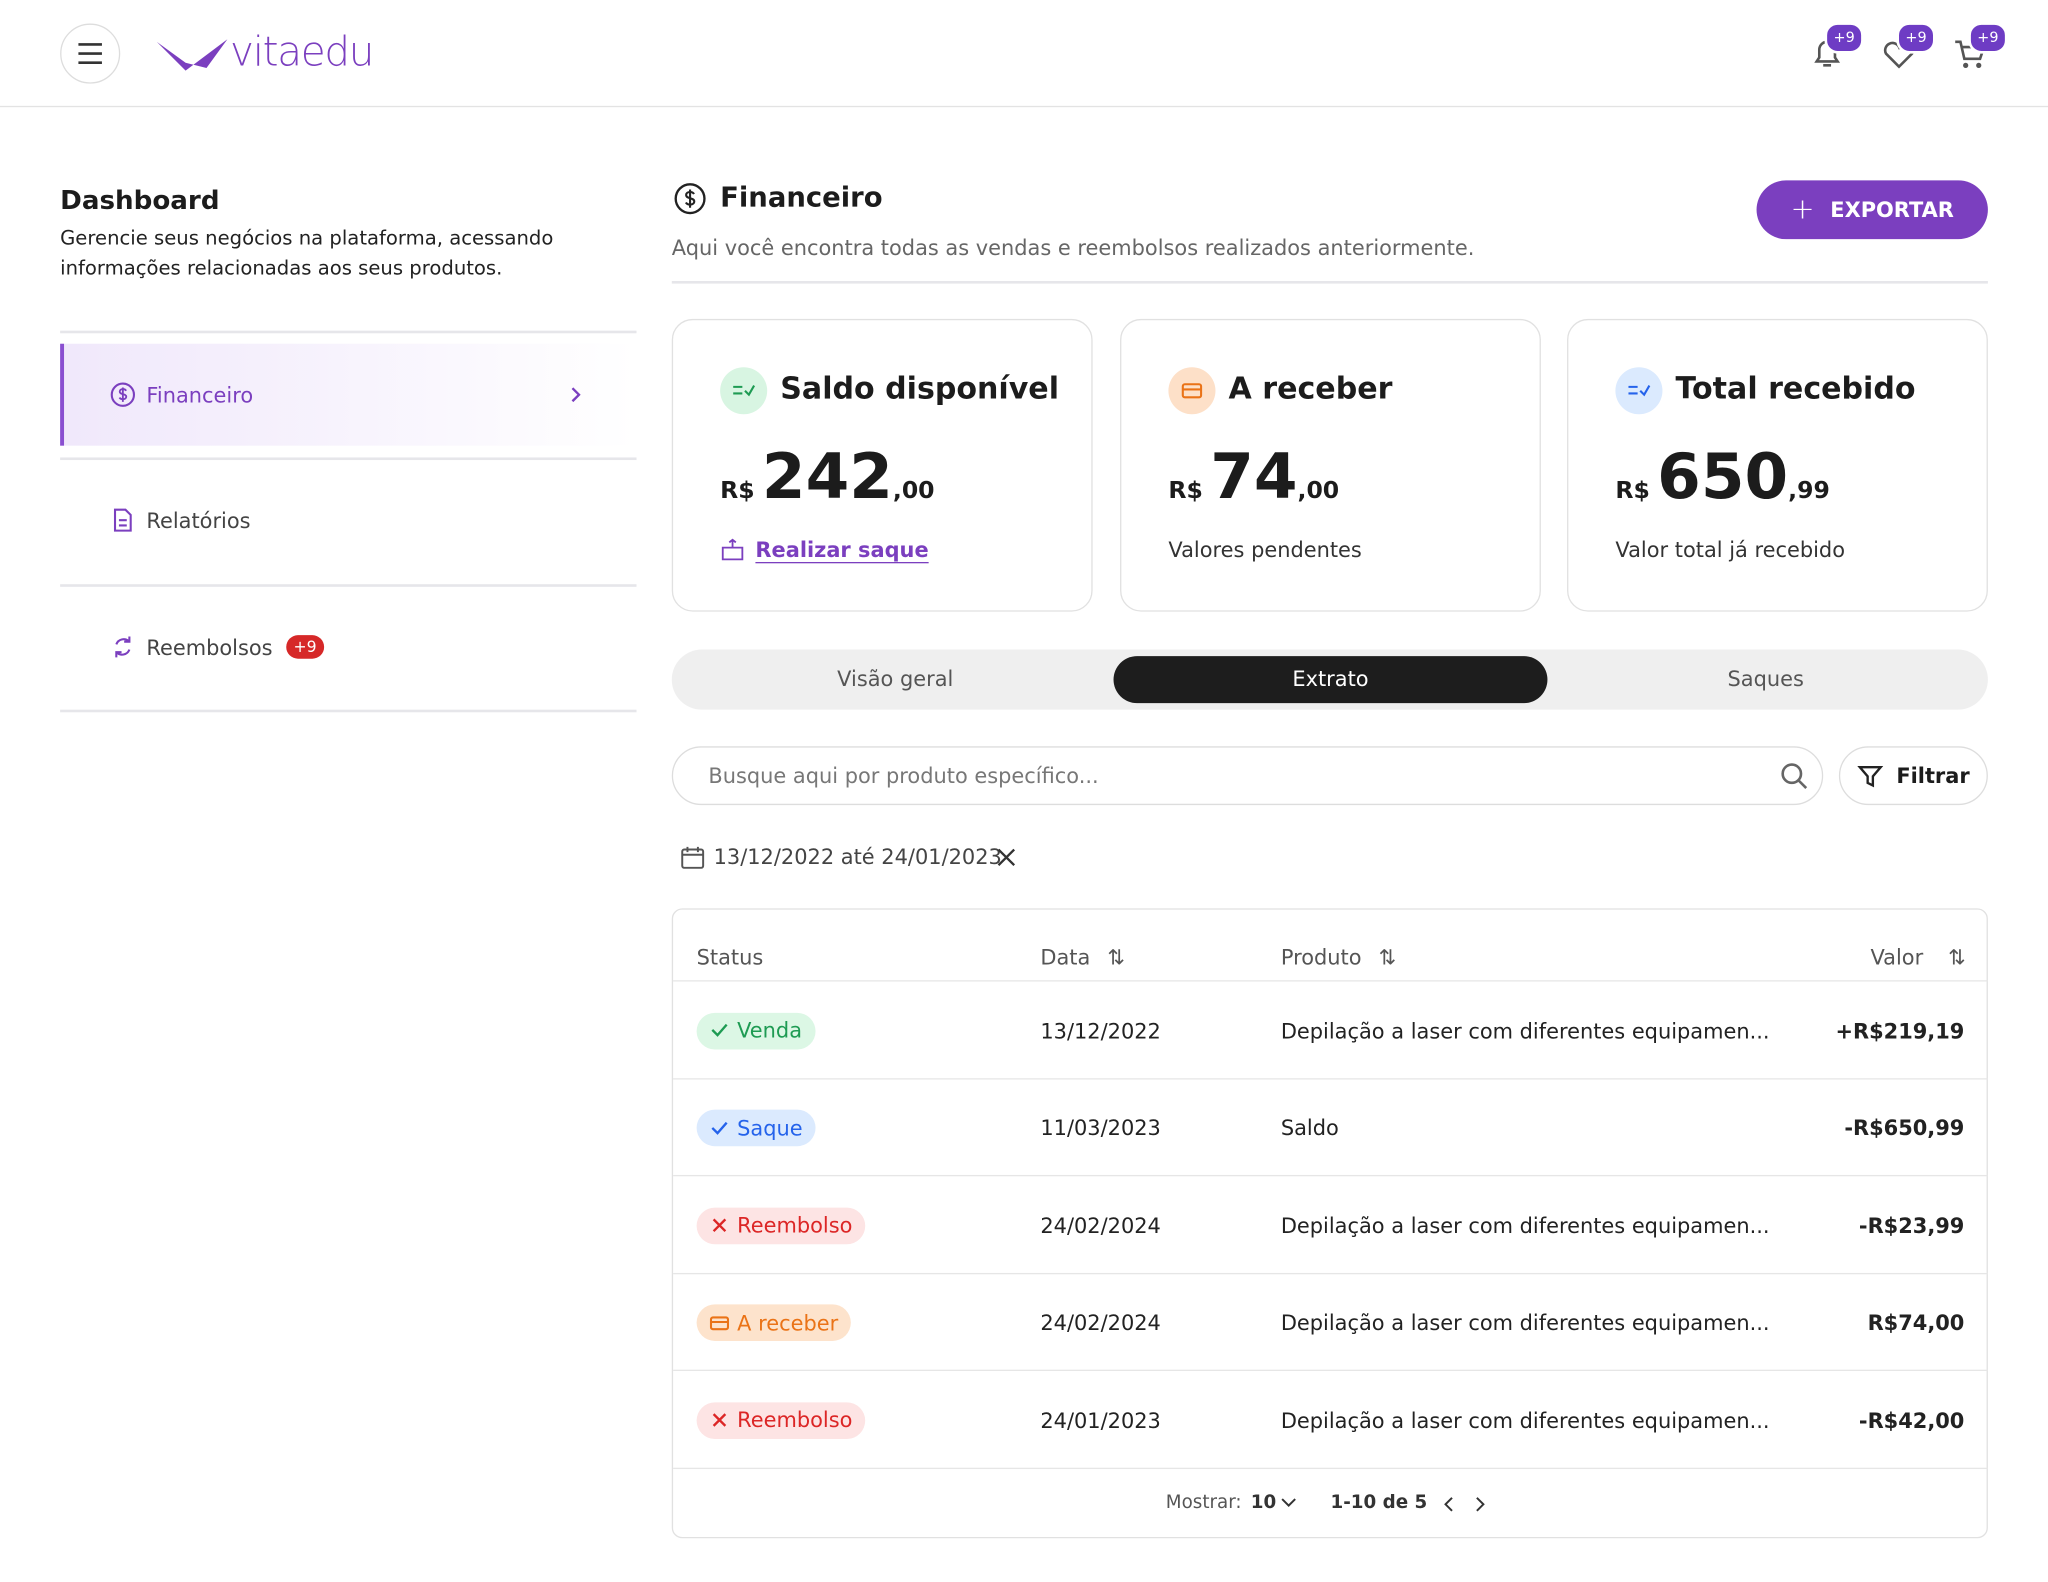 Image resolution: width=2048 pixels, height=1582 pixels. I want to click on status: Venda, so click(770, 1030).